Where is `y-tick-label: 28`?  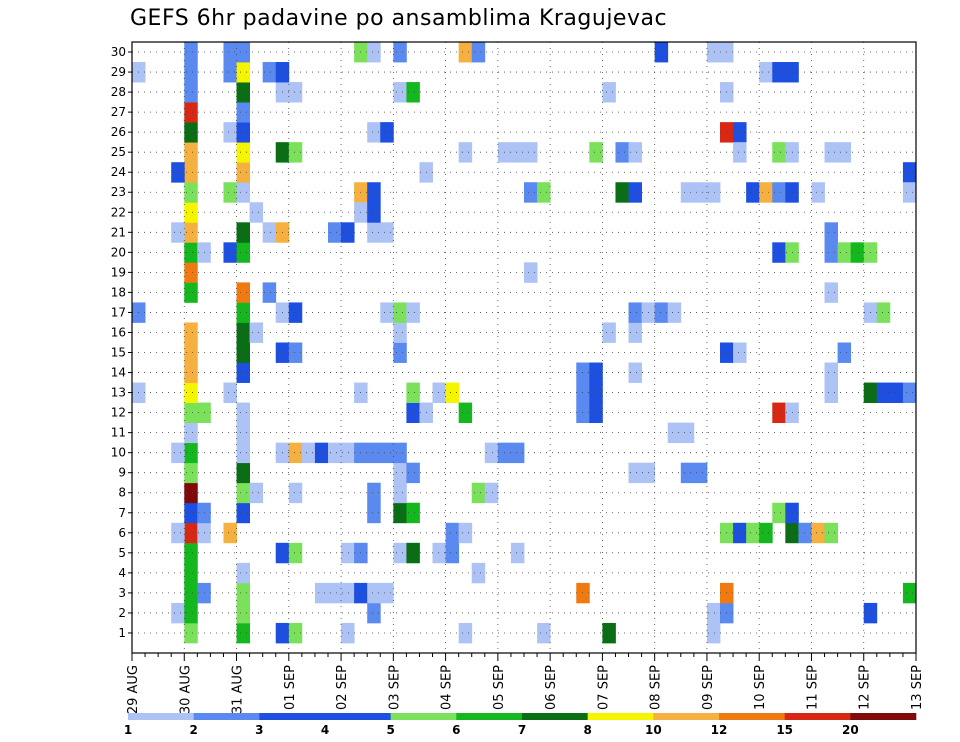
y-tick-label: 28 is located at coordinates (118, 92).